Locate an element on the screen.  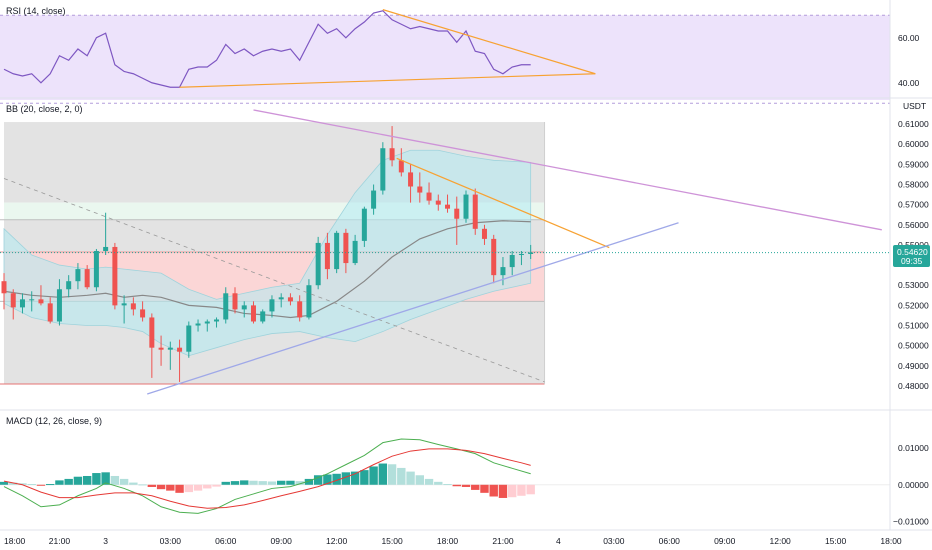
trendline-orange-down is located at coordinates (503, 203).